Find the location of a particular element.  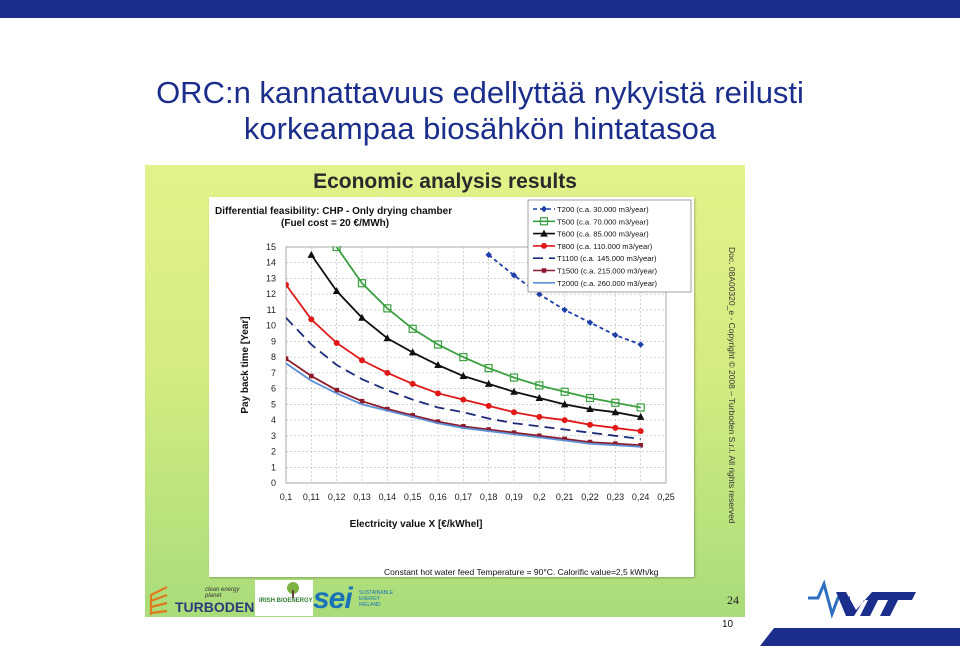

chart-subtitle: (Fuel cost = 20 €/MWh) is located at coordinates (335, 223).